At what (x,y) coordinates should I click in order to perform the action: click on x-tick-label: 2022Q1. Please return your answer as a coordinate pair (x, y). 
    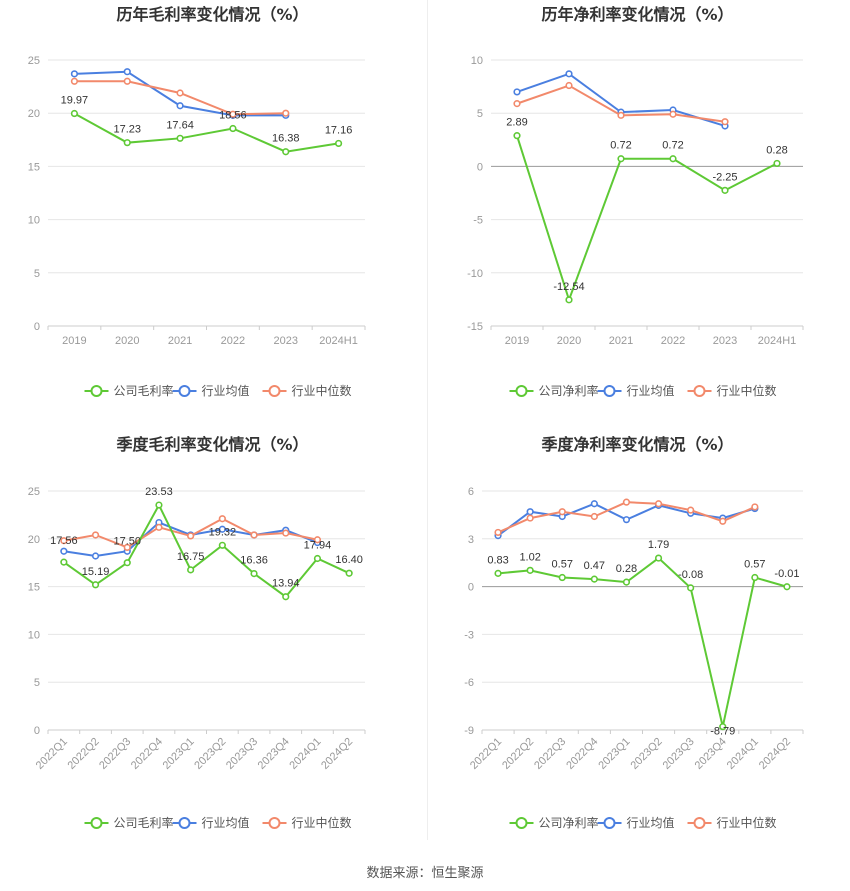
    Looking at the image, I should click on (52, 754).